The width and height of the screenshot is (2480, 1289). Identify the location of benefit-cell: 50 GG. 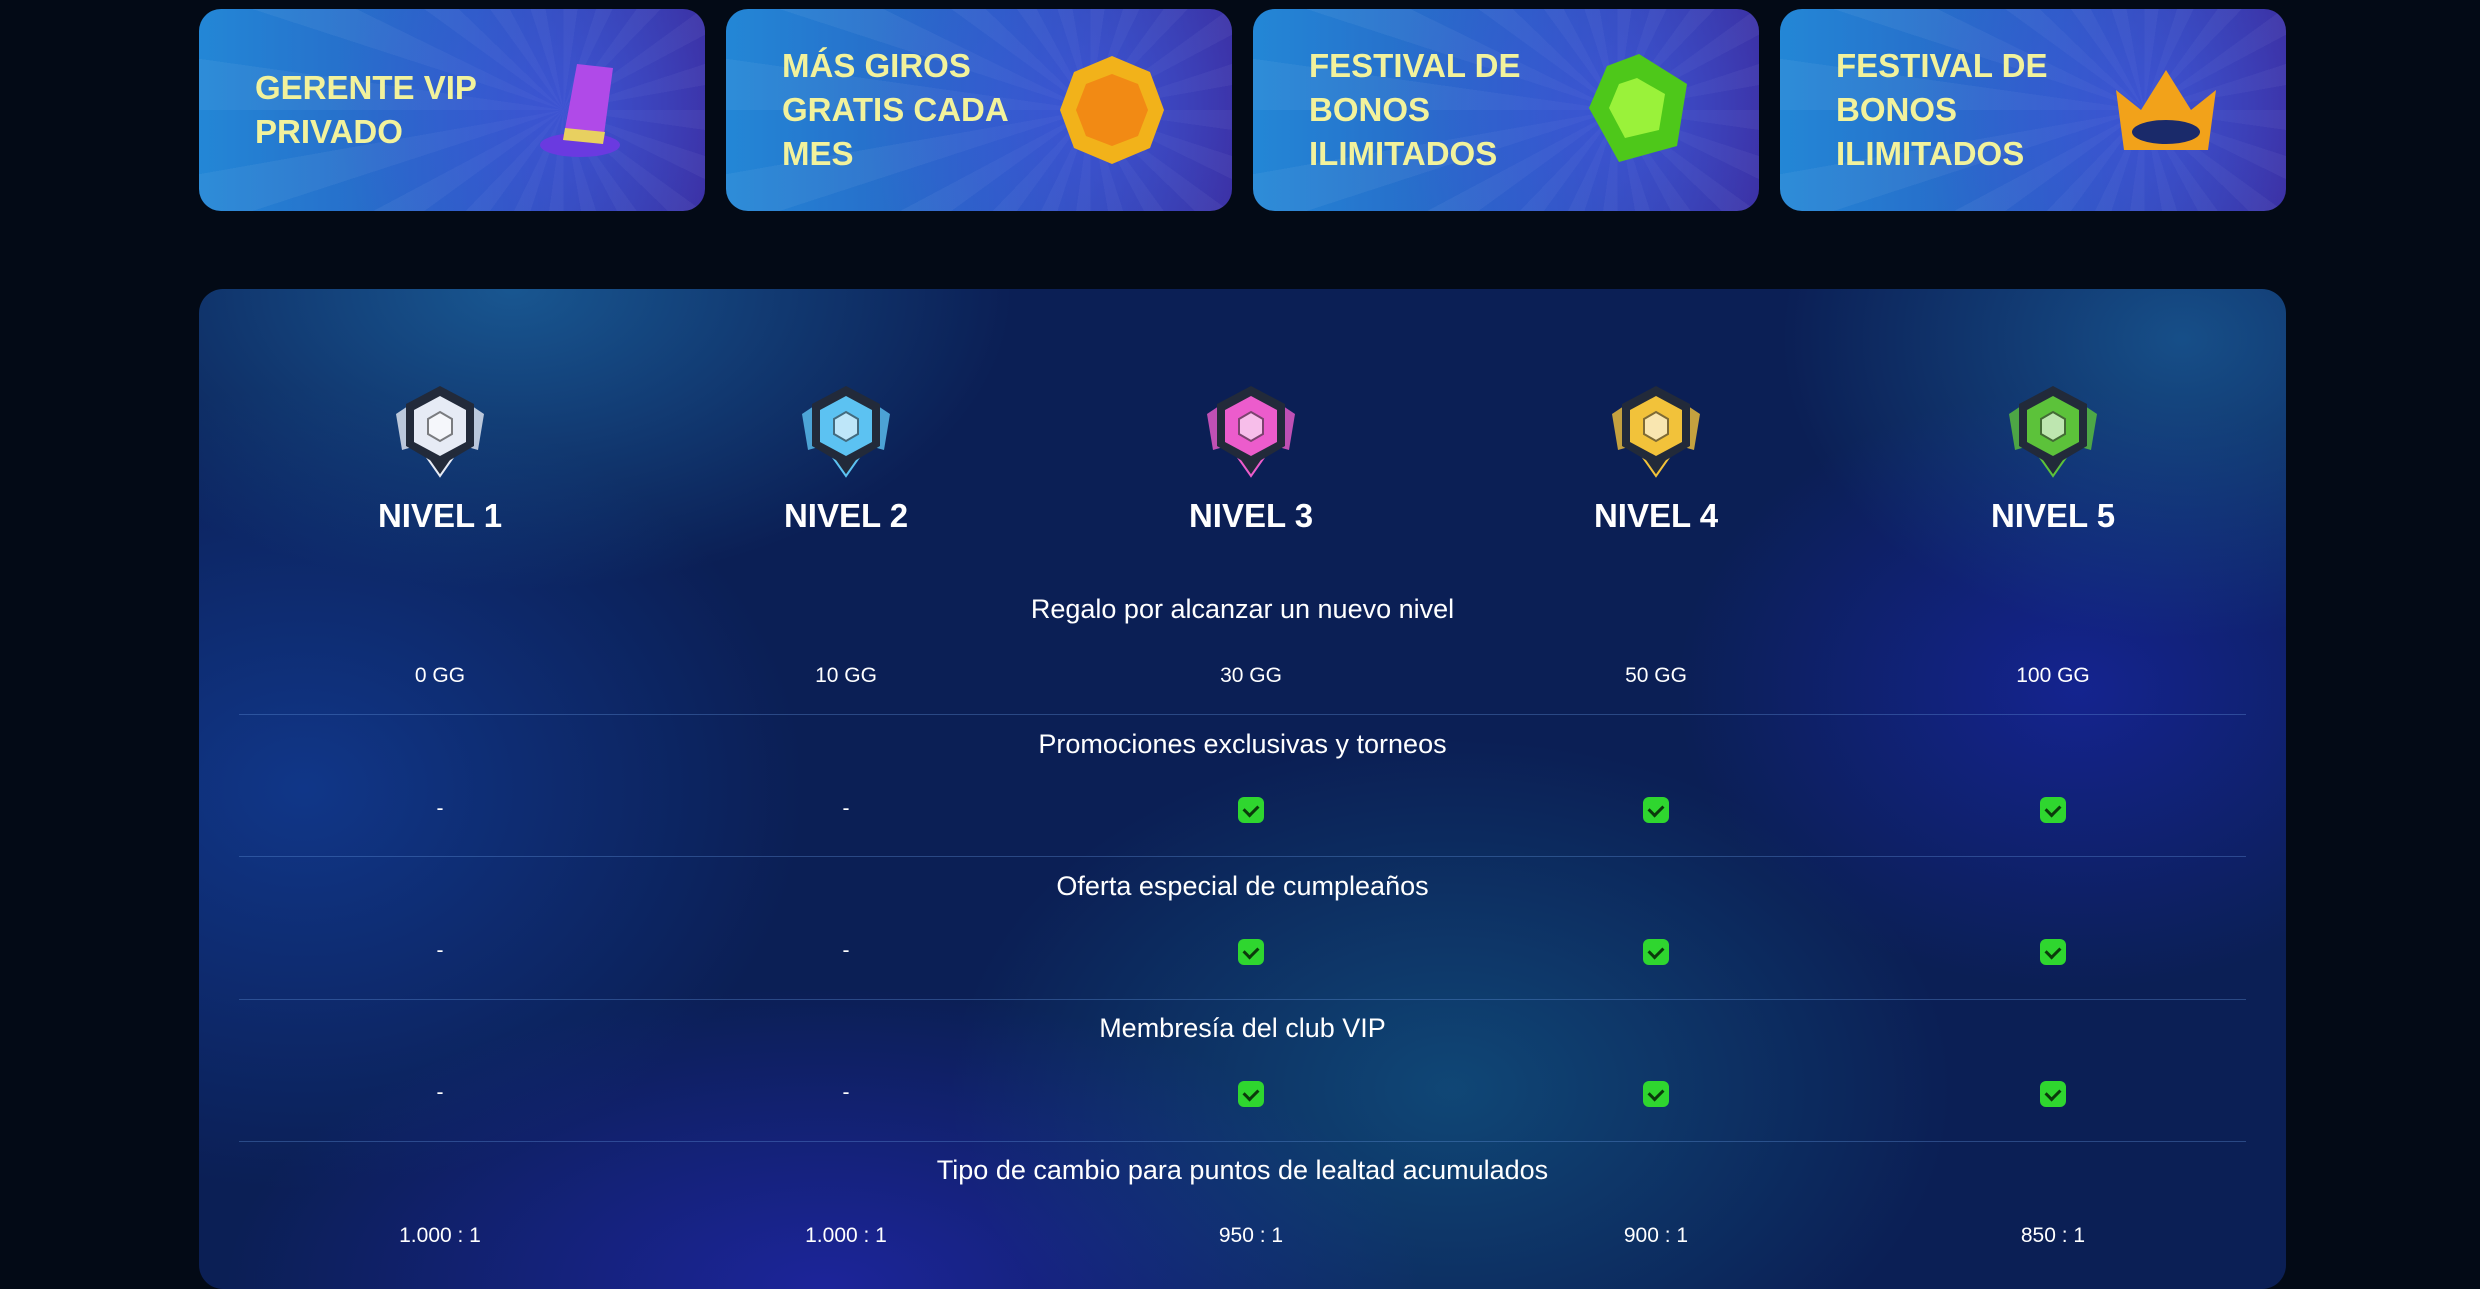
(1656, 676).